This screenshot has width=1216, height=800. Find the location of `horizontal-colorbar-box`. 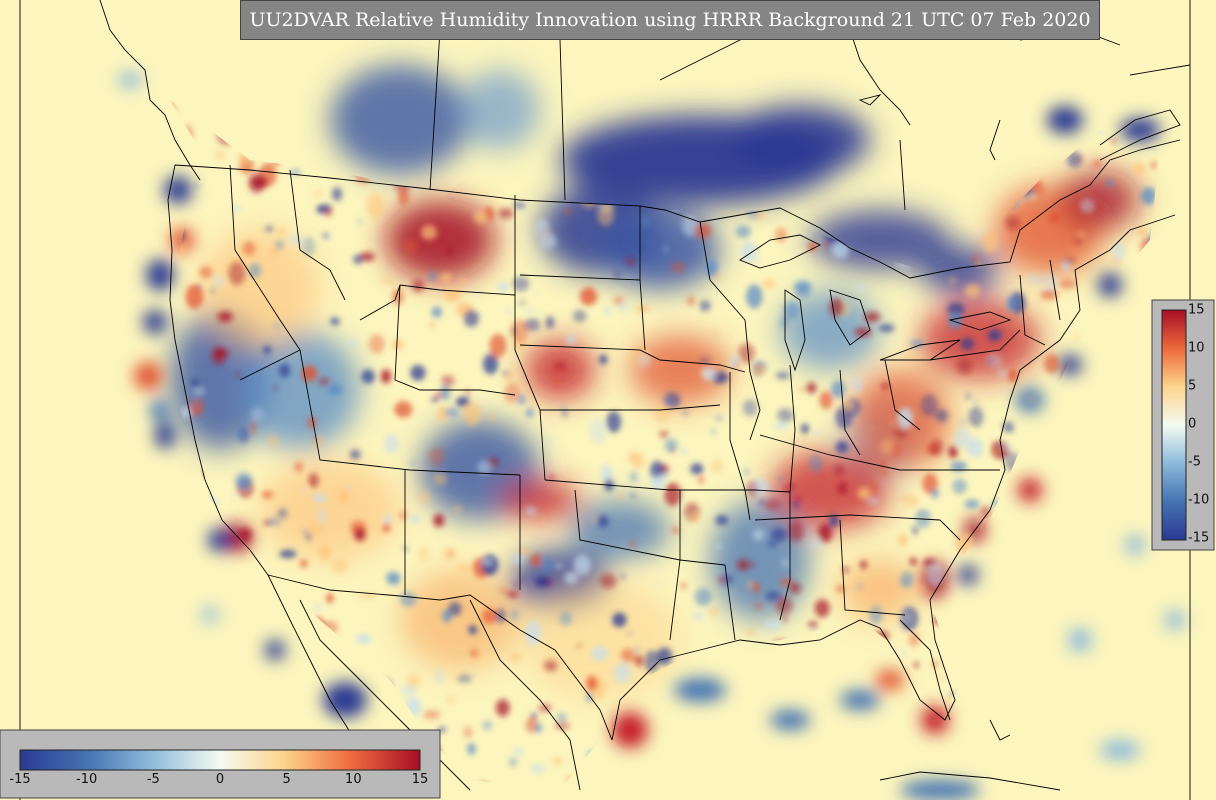

horizontal-colorbar-box is located at coordinates (220, 764).